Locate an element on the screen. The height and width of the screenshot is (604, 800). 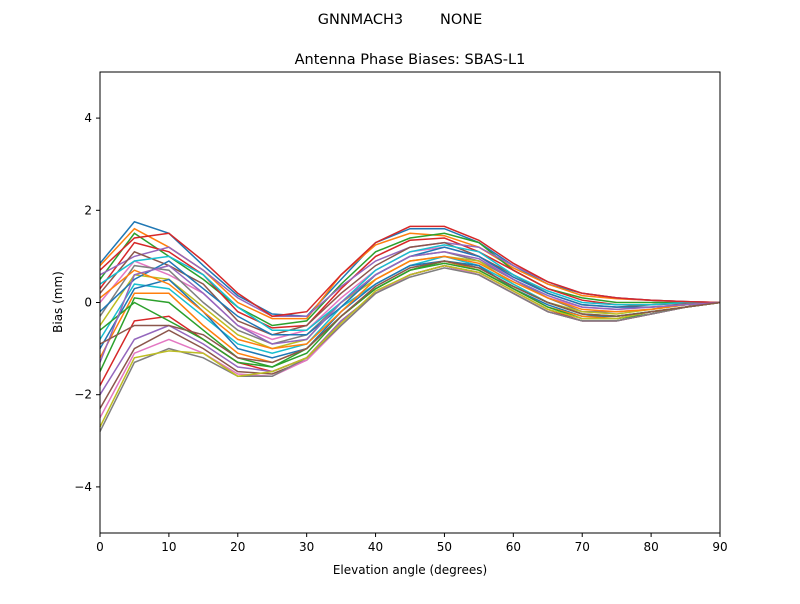
chart-title: Antenna Phase Biases: SBAS-L1 is located at coordinates (410, 60).